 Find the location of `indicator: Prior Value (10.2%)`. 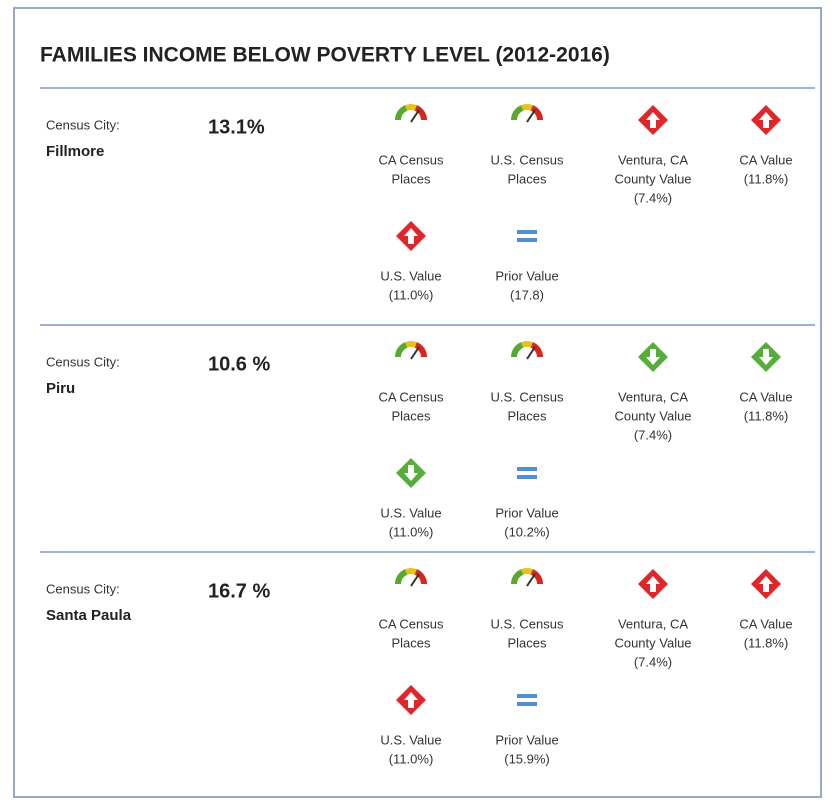

indicator: Prior Value (10.2%) is located at coordinates (527, 503).